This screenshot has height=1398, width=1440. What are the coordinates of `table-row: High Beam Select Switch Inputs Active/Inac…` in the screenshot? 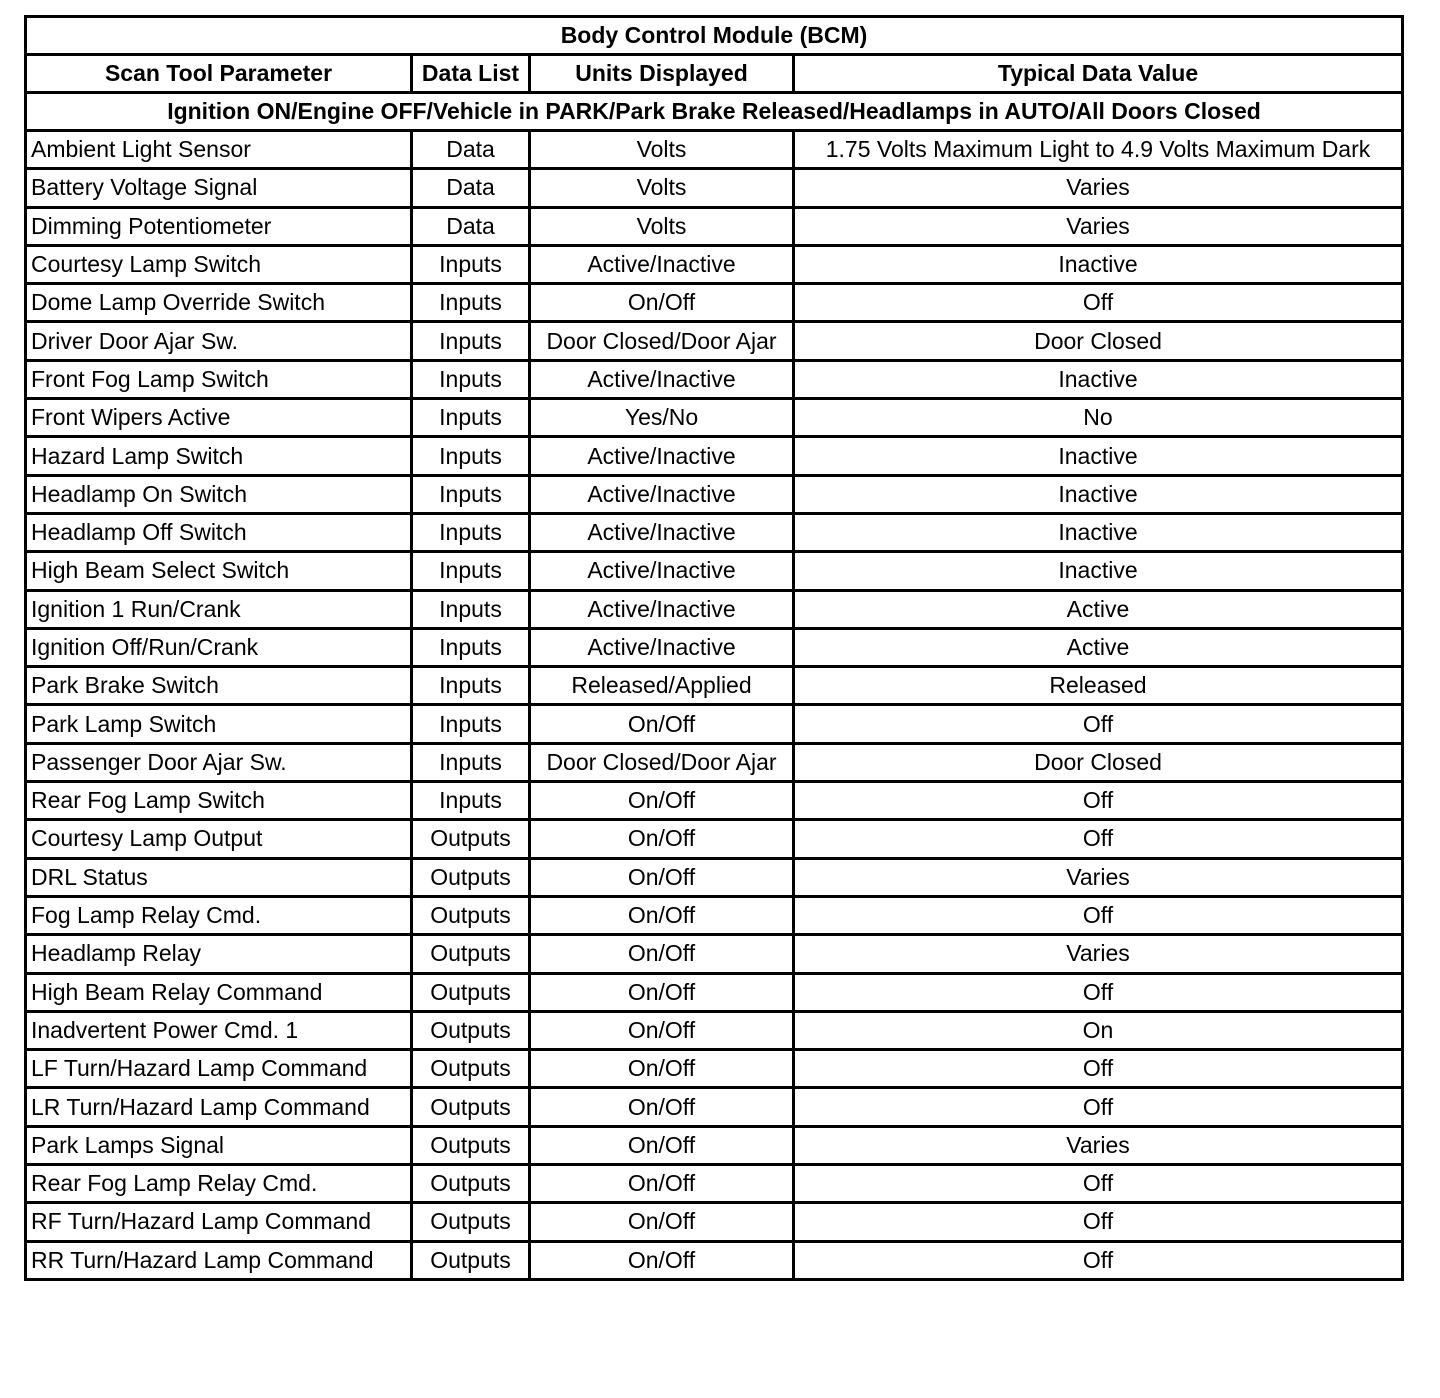 It's located at (714, 571).